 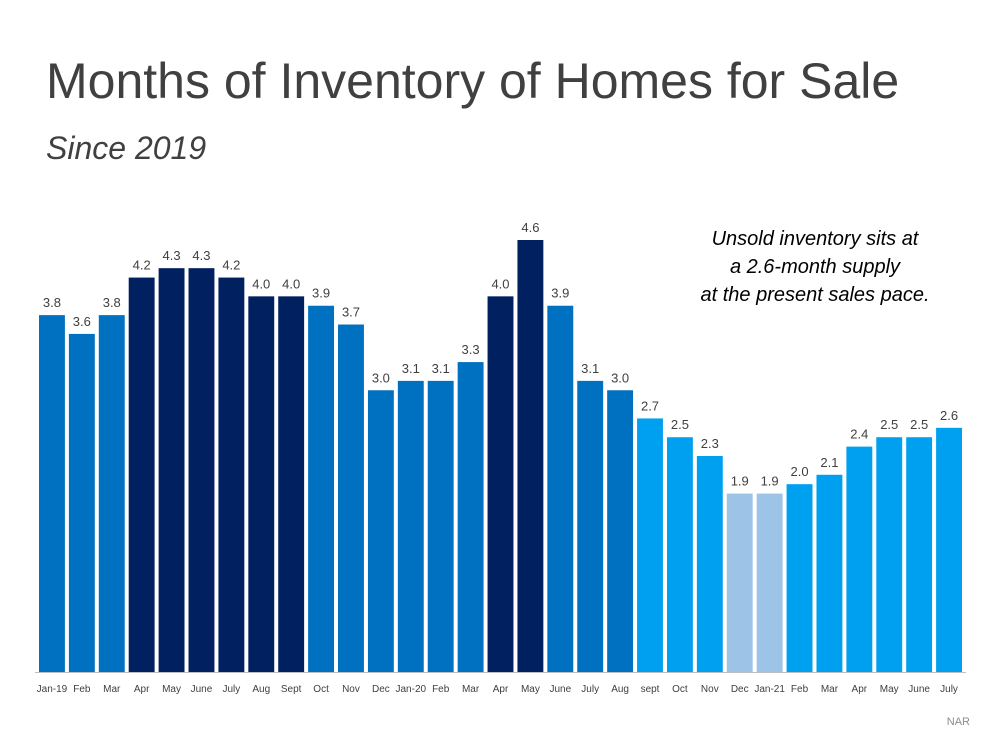 I want to click on chart-title: Months of Inventory of Homes for Sale, so click(x=473, y=81).